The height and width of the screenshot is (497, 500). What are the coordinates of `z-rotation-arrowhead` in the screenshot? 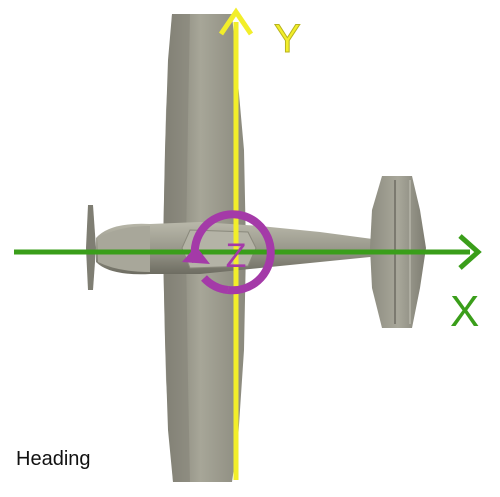 It's located at (196, 255).